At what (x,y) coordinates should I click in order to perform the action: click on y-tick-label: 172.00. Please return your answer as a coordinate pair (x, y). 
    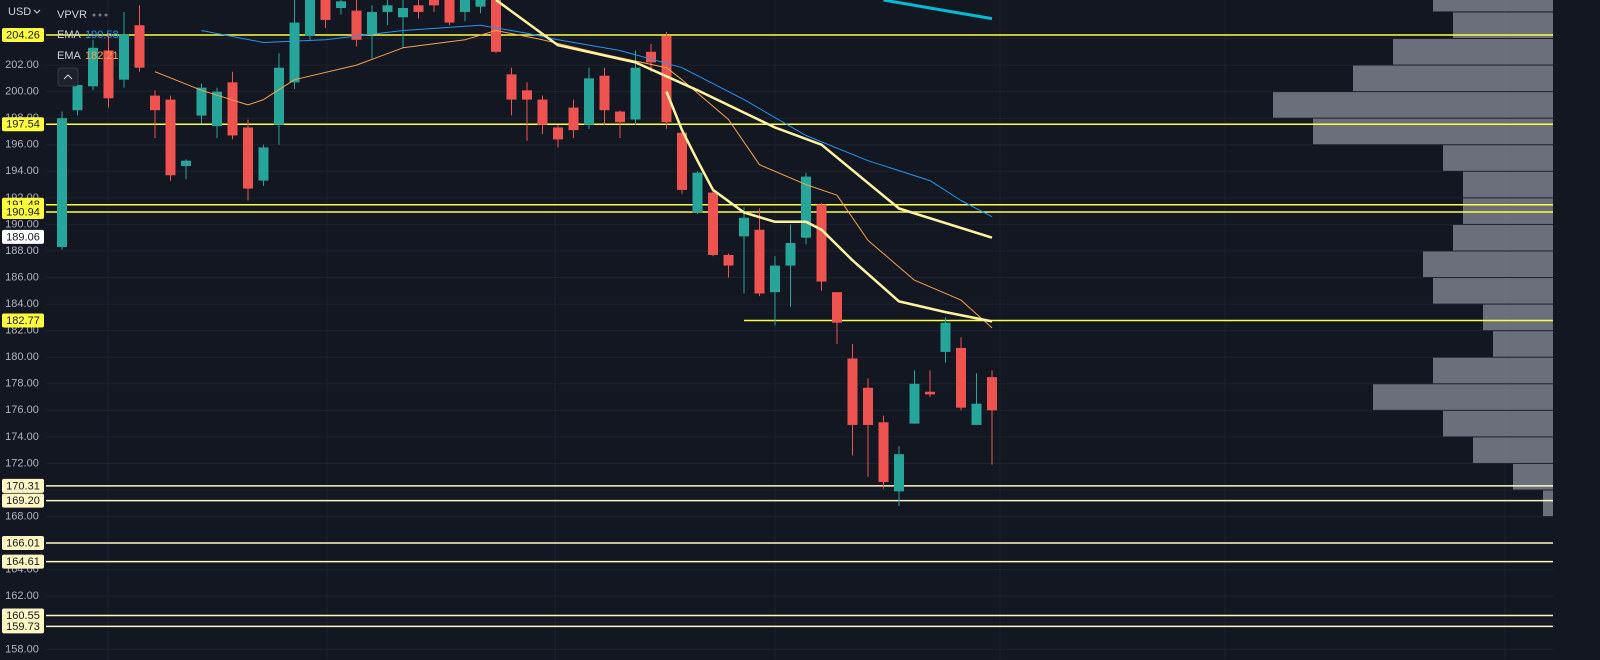
    Looking at the image, I should click on (22, 463).